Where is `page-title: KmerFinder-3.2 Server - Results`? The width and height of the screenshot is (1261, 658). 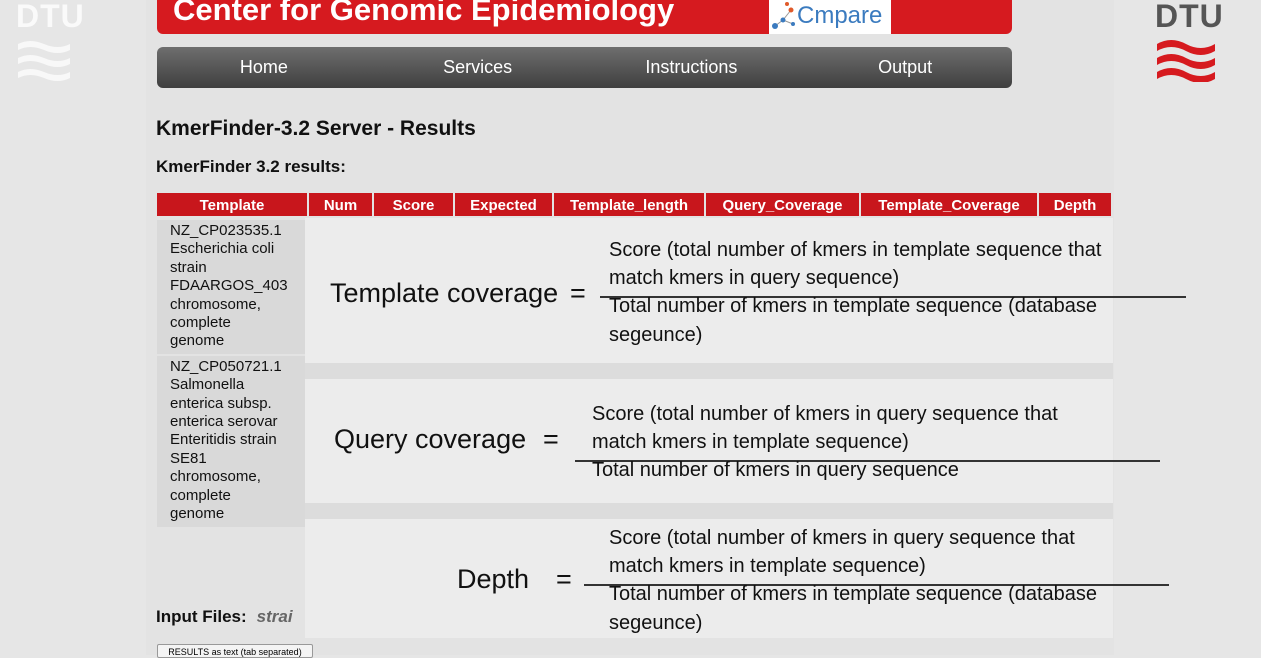 page-title: KmerFinder-3.2 Server - Results is located at coordinates (316, 128).